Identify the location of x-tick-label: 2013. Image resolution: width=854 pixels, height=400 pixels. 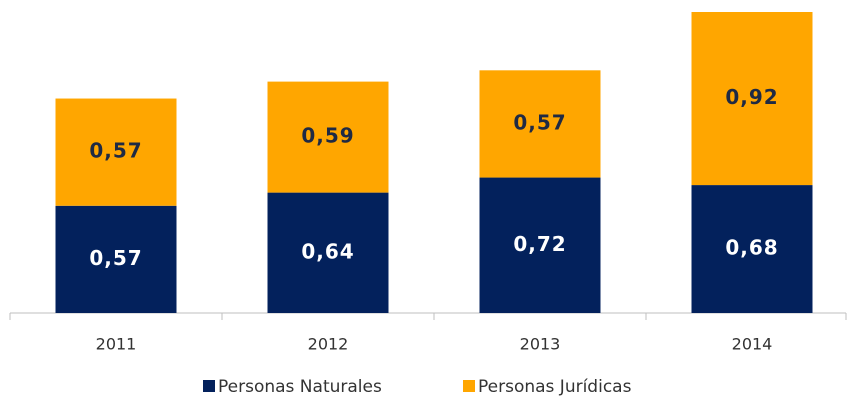
(540, 344).